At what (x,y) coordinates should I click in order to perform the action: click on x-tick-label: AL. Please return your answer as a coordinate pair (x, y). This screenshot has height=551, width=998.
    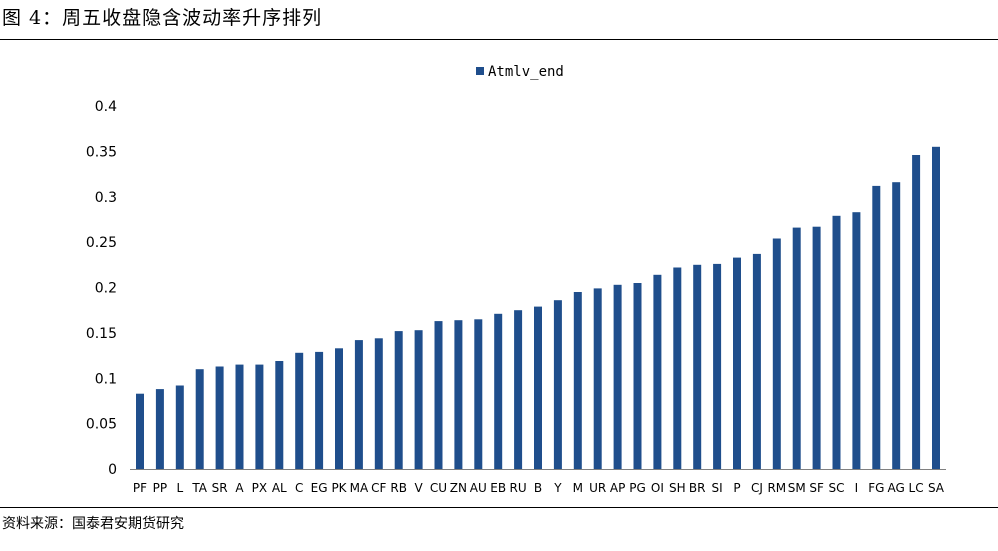
    Looking at the image, I should click on (279, 488).